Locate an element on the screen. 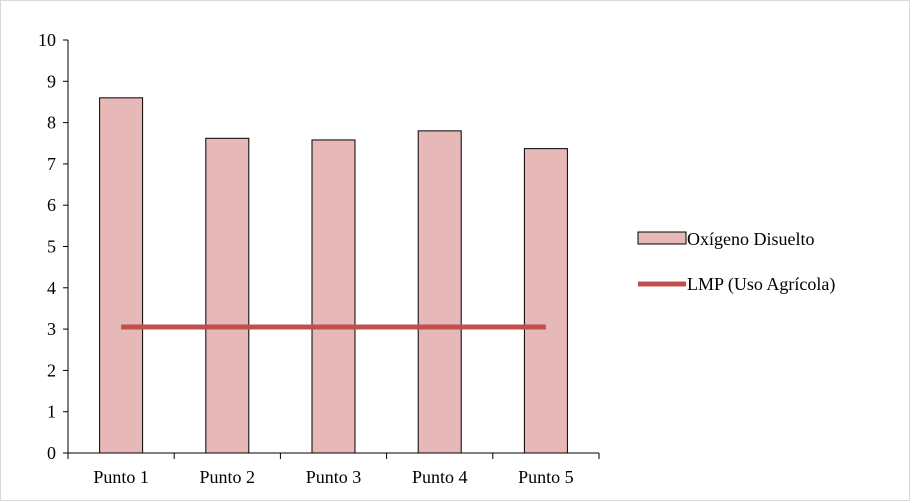 The image size is (912, 503). y-tick-label: 4 is located at coordinates (51, 288).